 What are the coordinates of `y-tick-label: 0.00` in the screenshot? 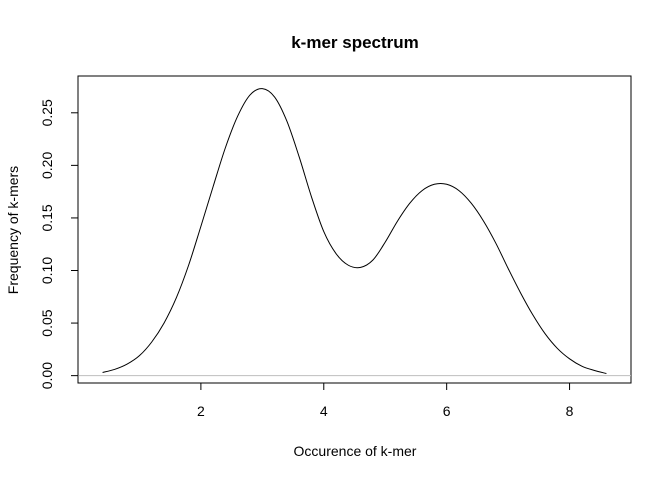 It's located at (47, 375).